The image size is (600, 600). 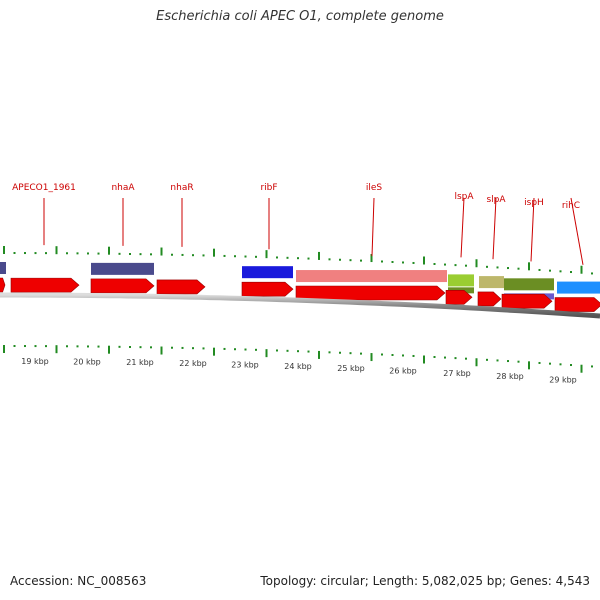 I want to click on gene-label: ispH, so click(x=534, y=203).